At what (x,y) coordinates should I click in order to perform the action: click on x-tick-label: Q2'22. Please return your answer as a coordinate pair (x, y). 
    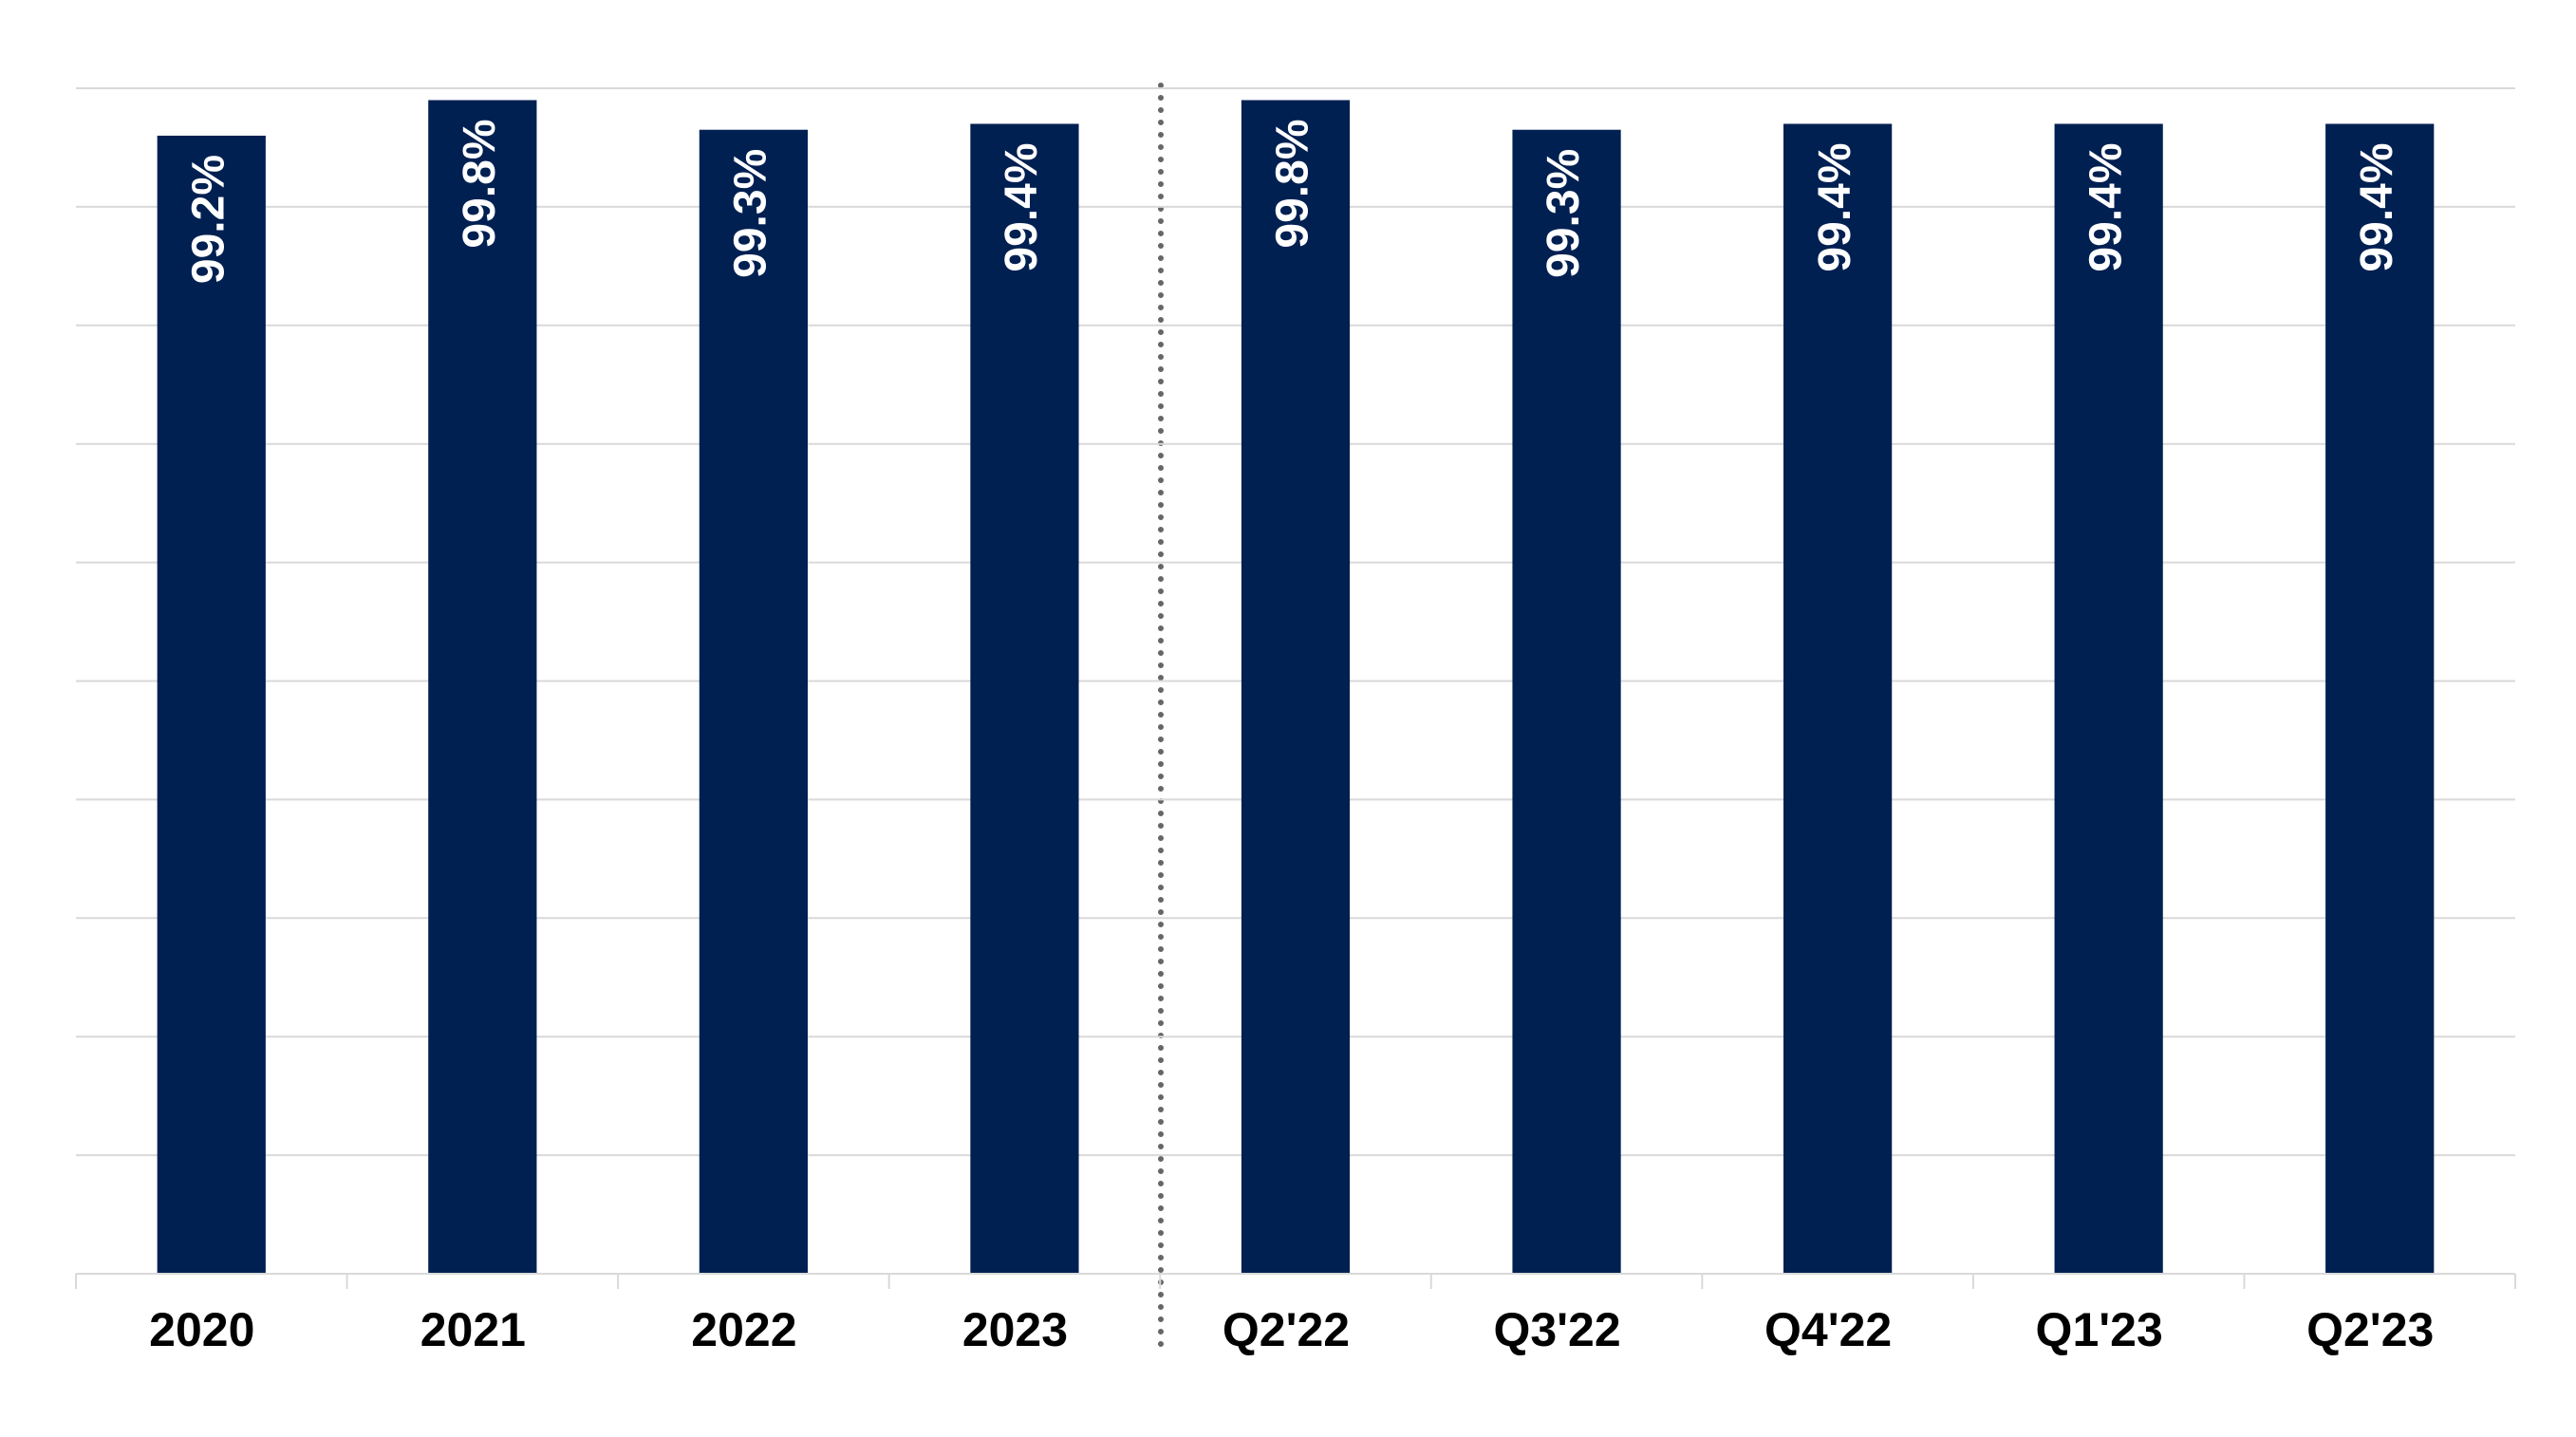
    Looking at the image, I should click on (1286, 1329).